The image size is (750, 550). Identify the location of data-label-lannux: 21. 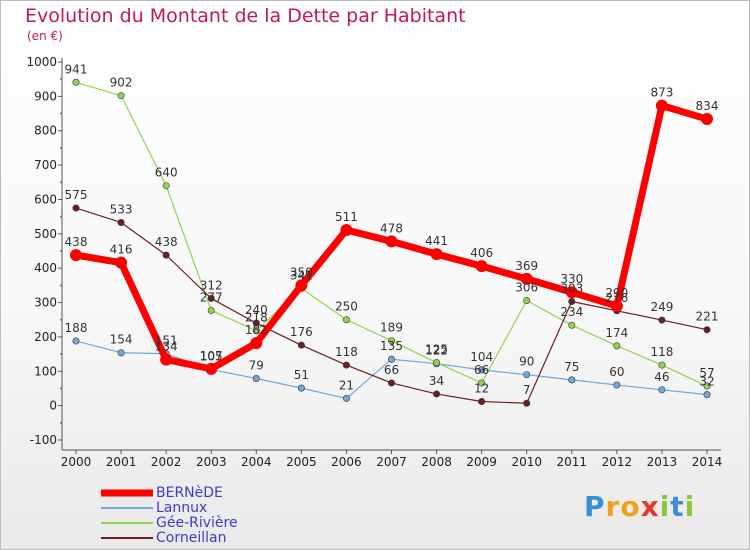
(346, 385).